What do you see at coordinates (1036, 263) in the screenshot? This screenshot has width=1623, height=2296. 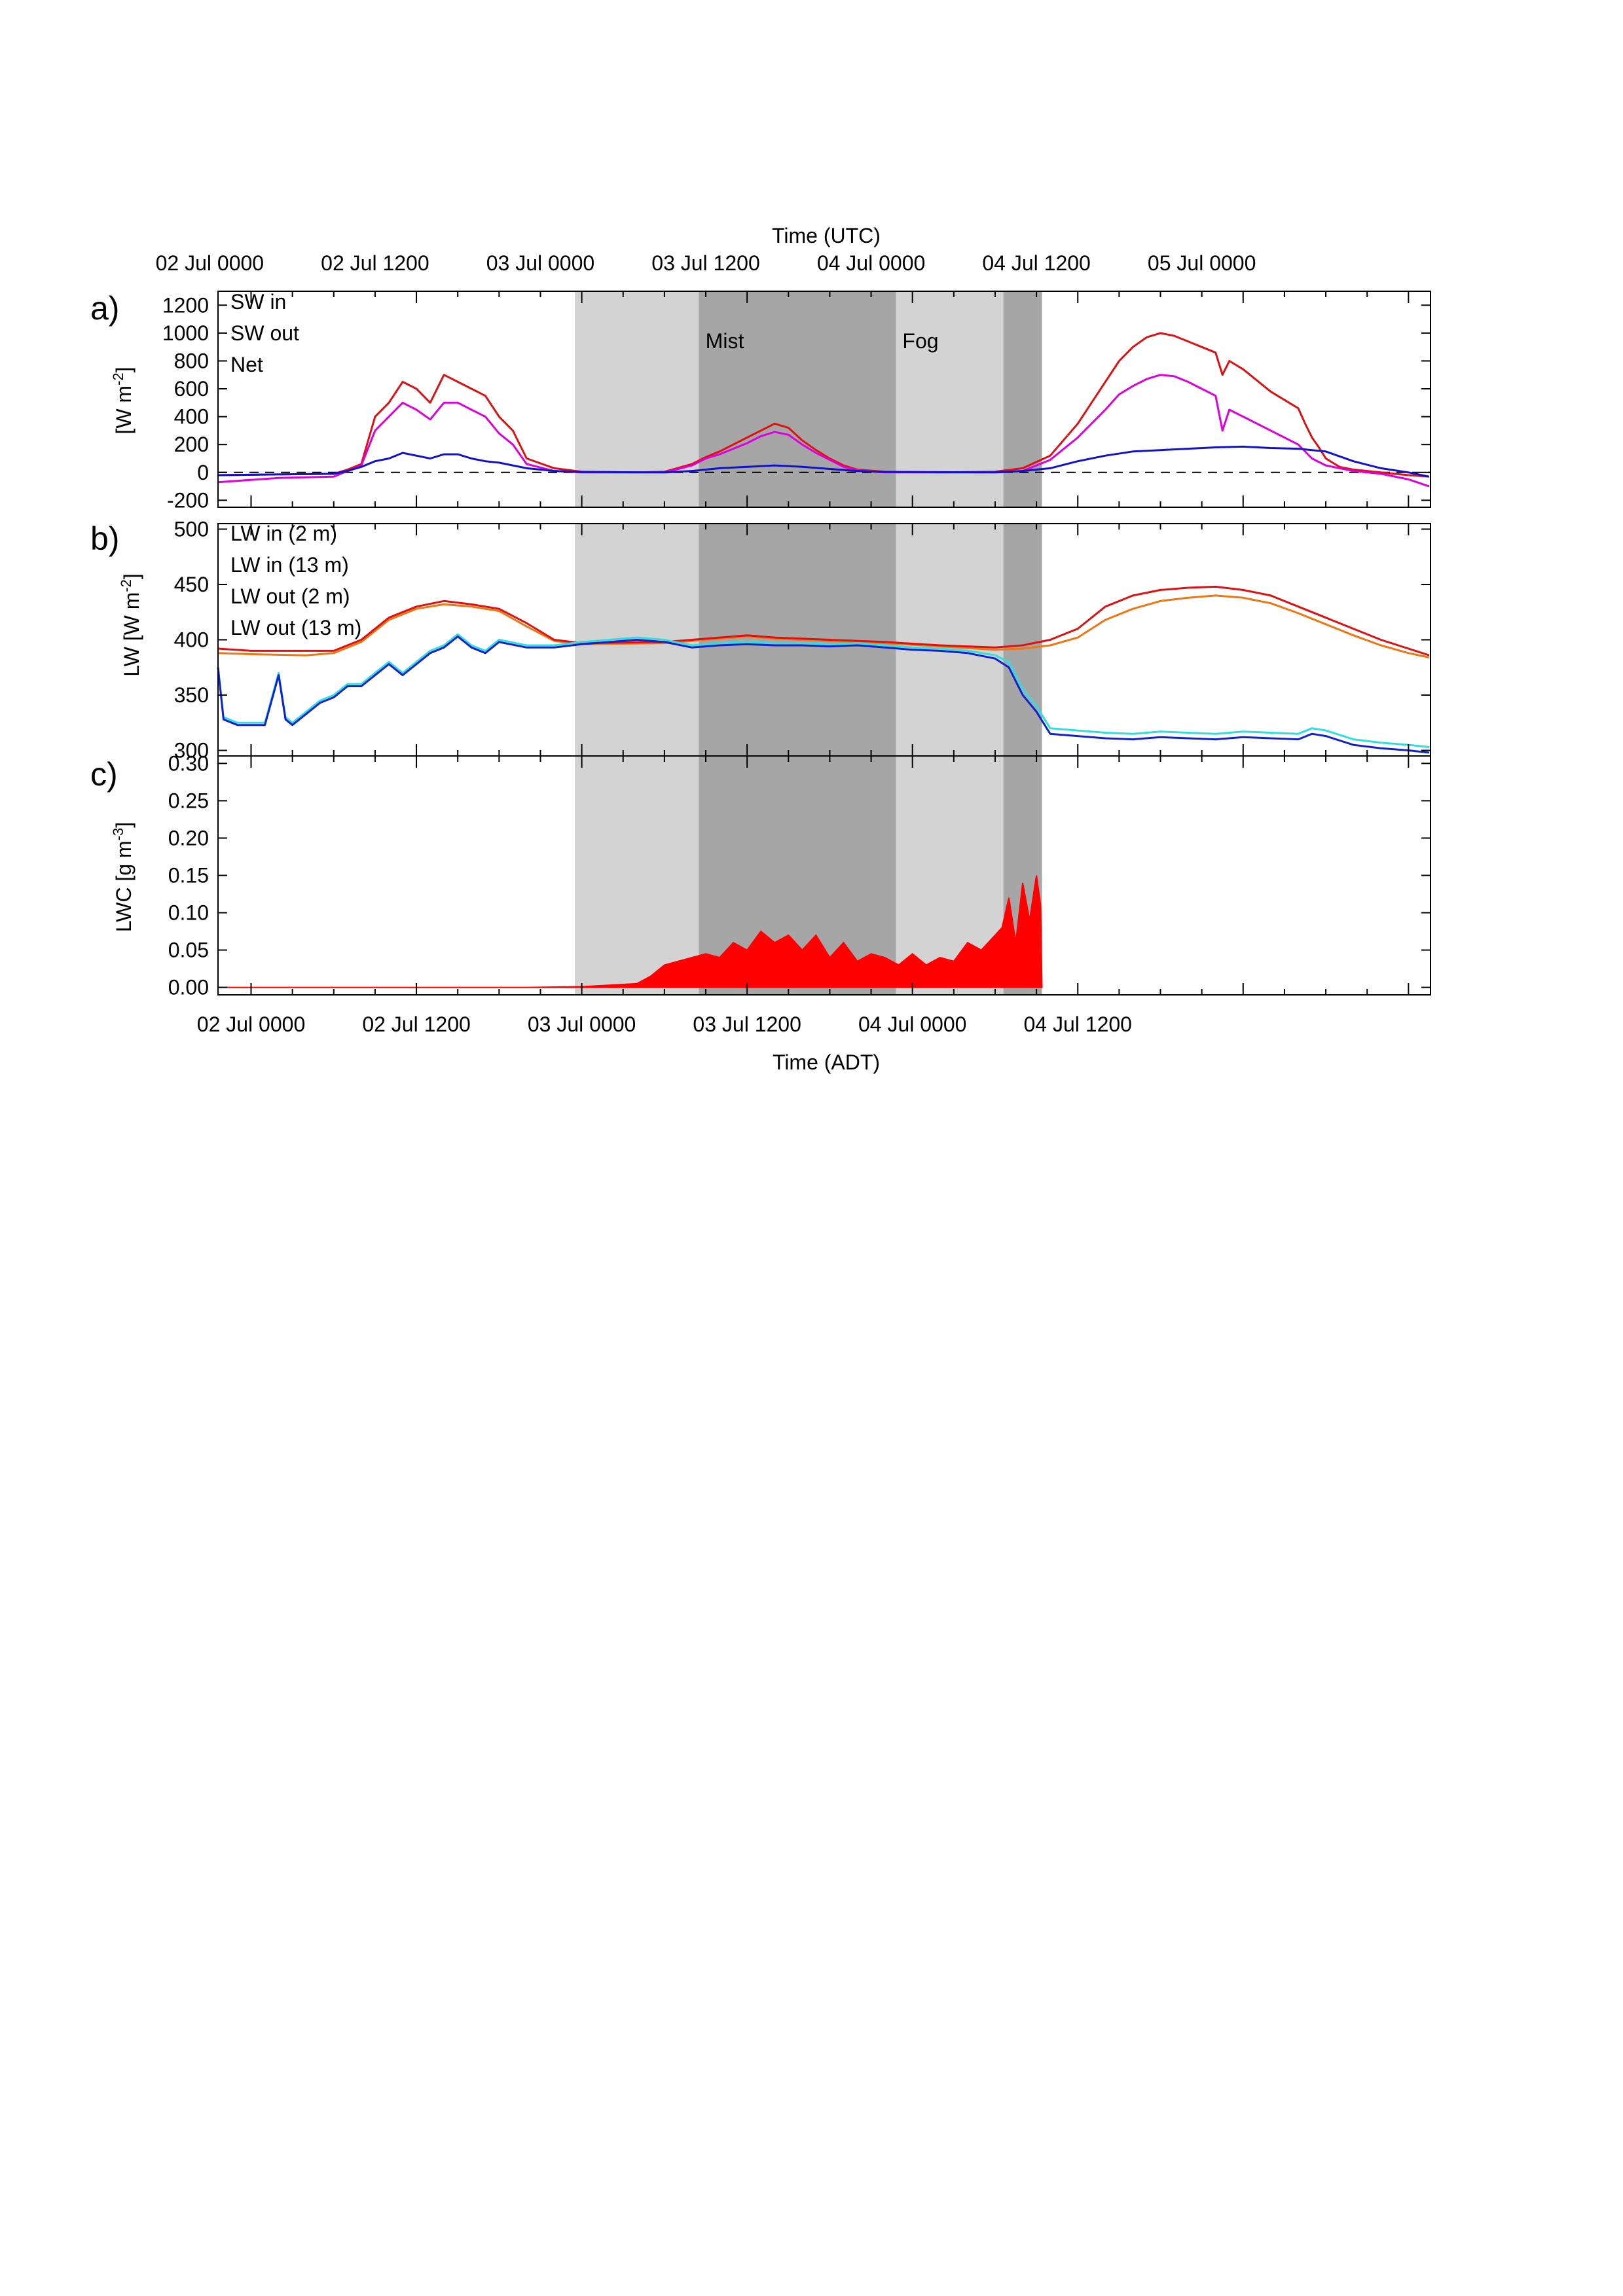 I see `top-tick-label: 04 Jul 1200` at bounding box center [1036, 263].